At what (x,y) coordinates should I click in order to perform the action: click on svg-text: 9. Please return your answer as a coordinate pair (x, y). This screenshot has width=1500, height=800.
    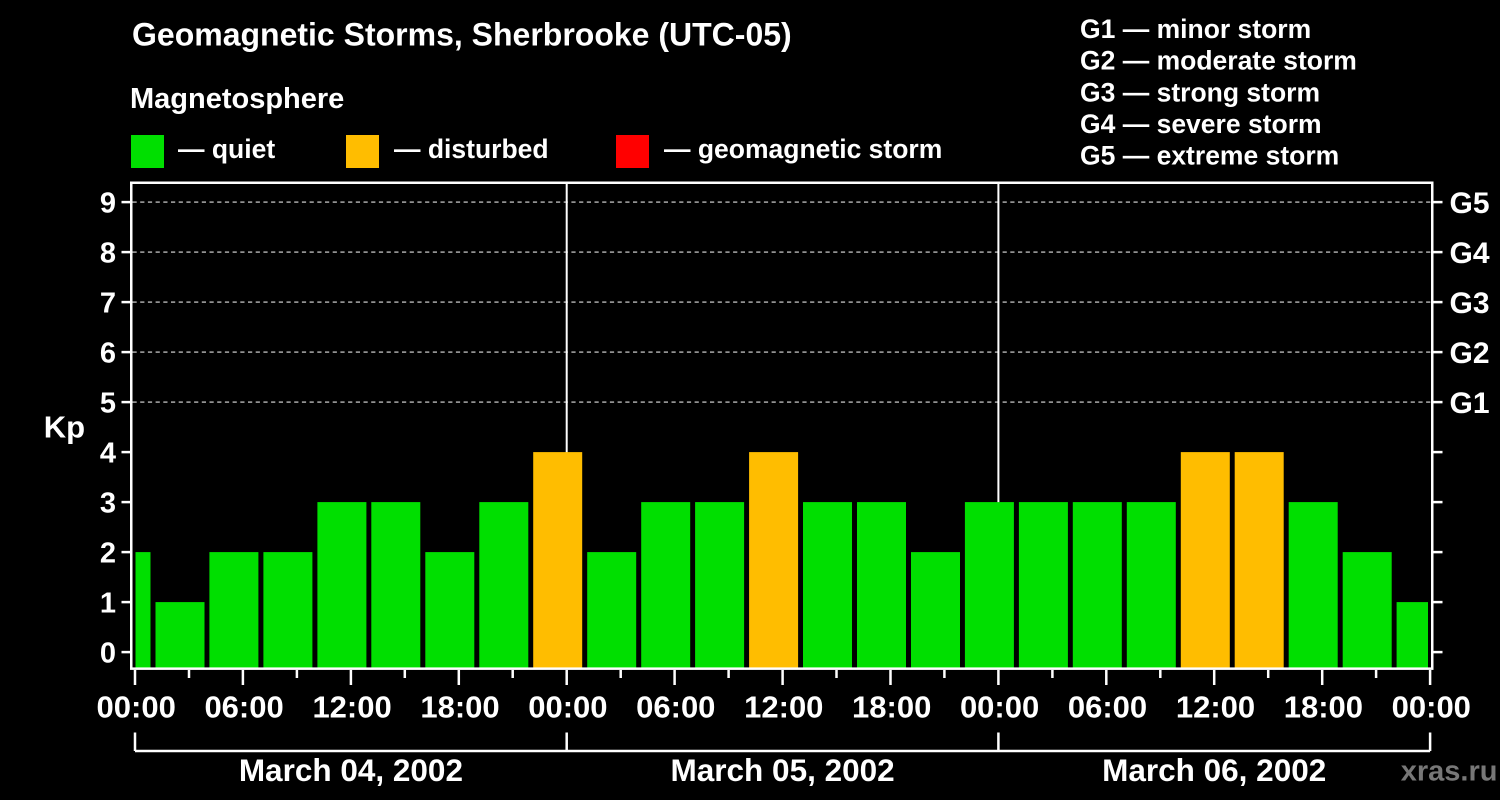
    Looking at the image, I should click on (108, 203).